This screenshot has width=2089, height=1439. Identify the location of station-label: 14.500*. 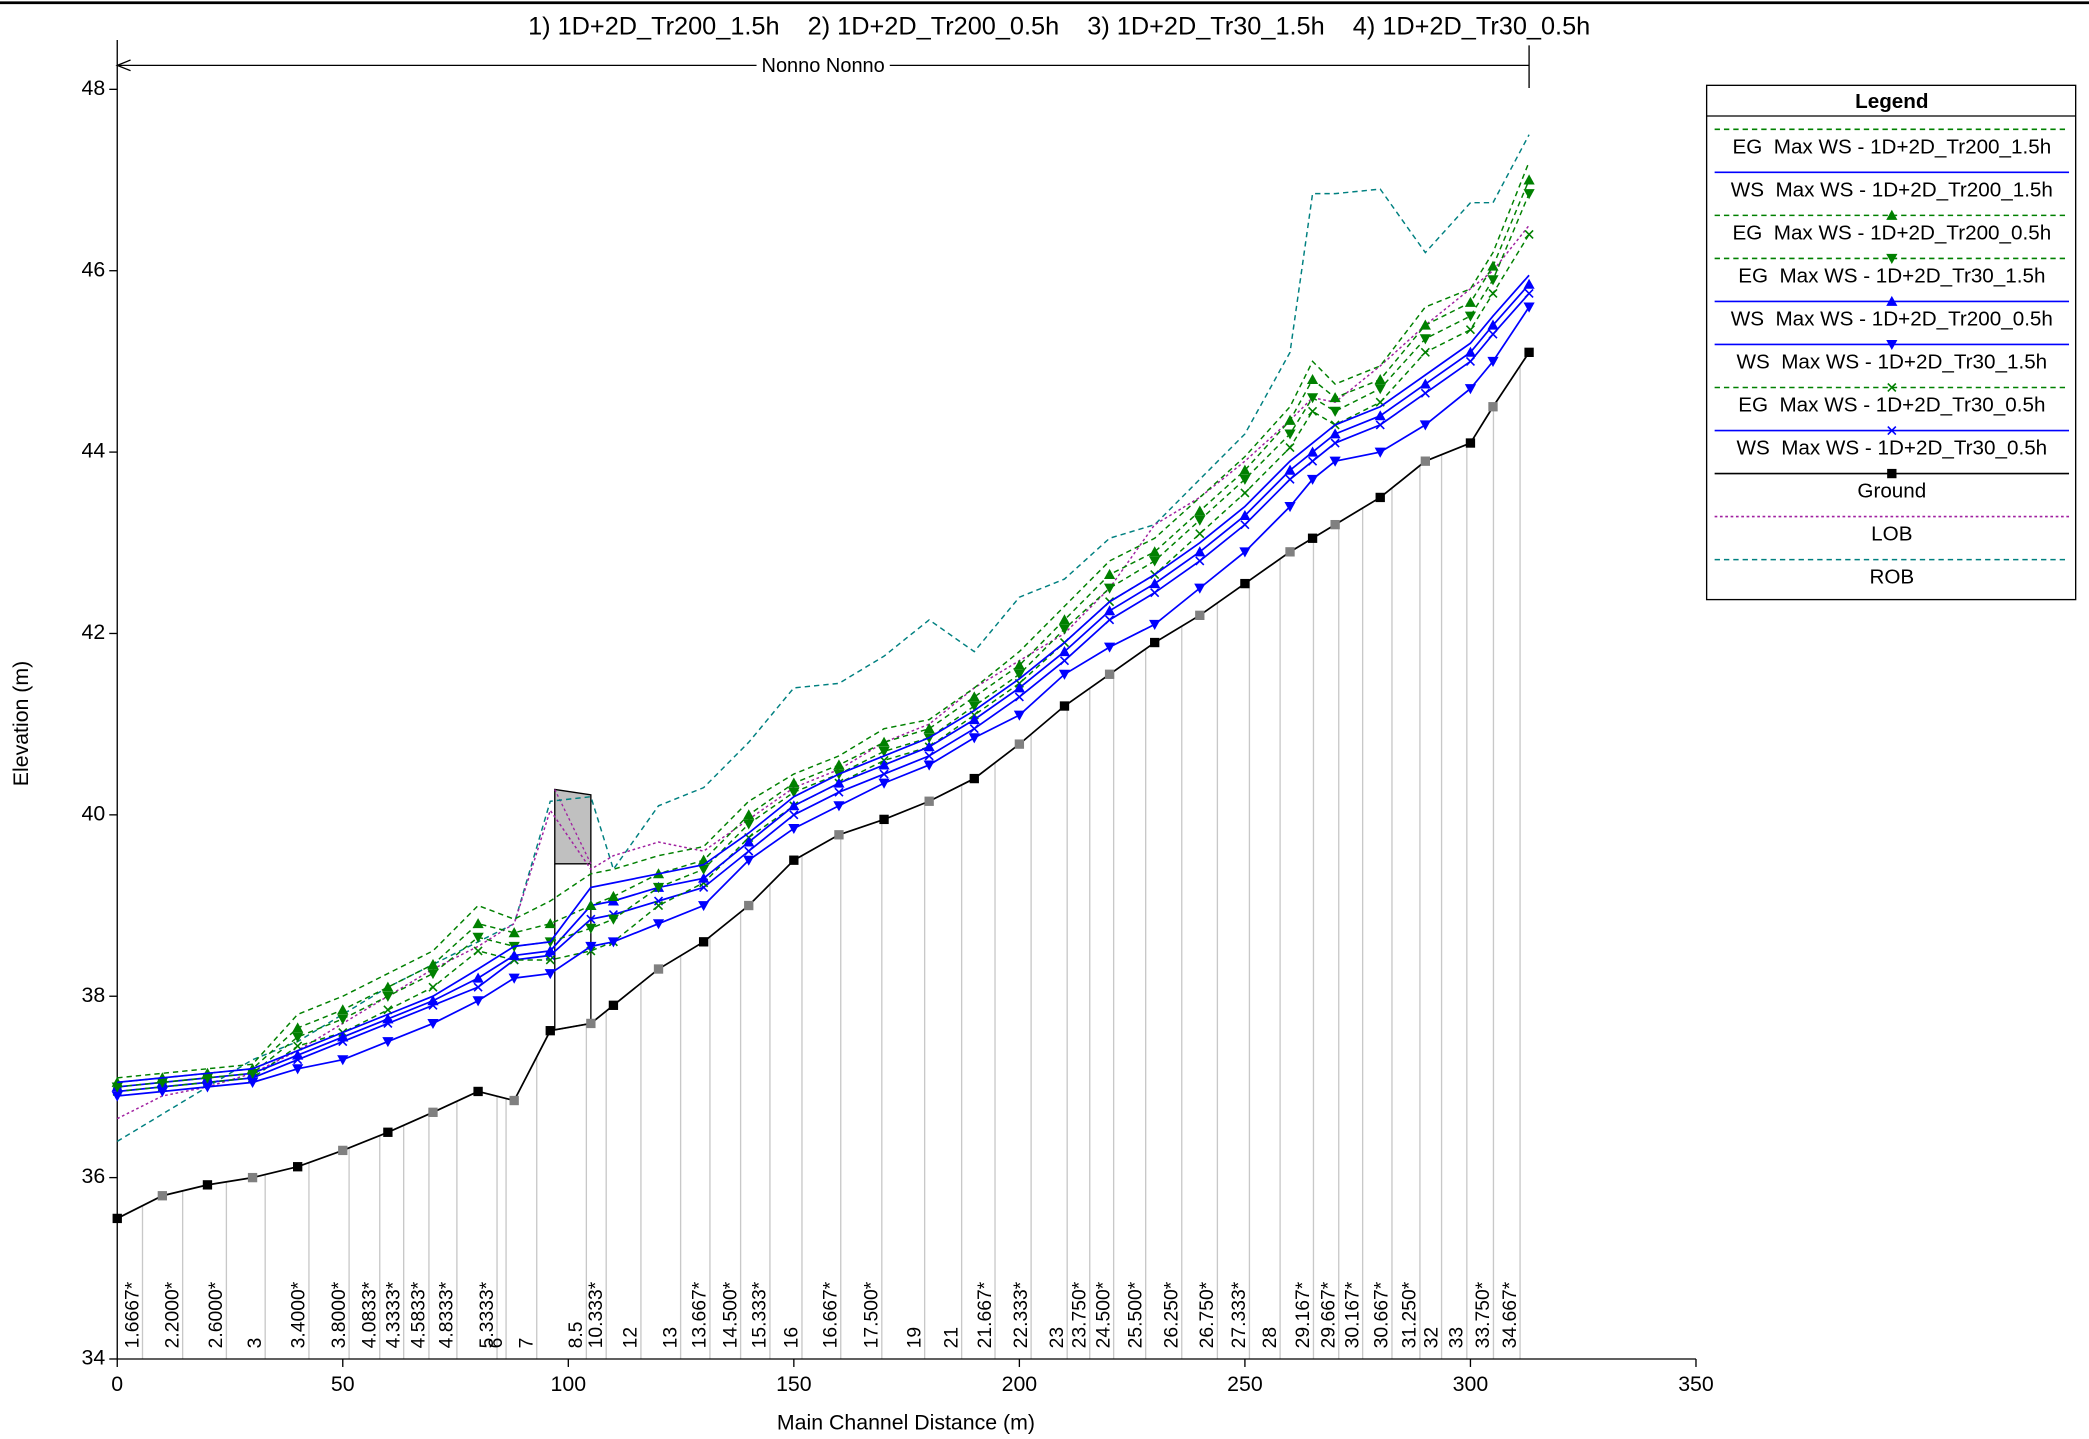
(730, 1314).